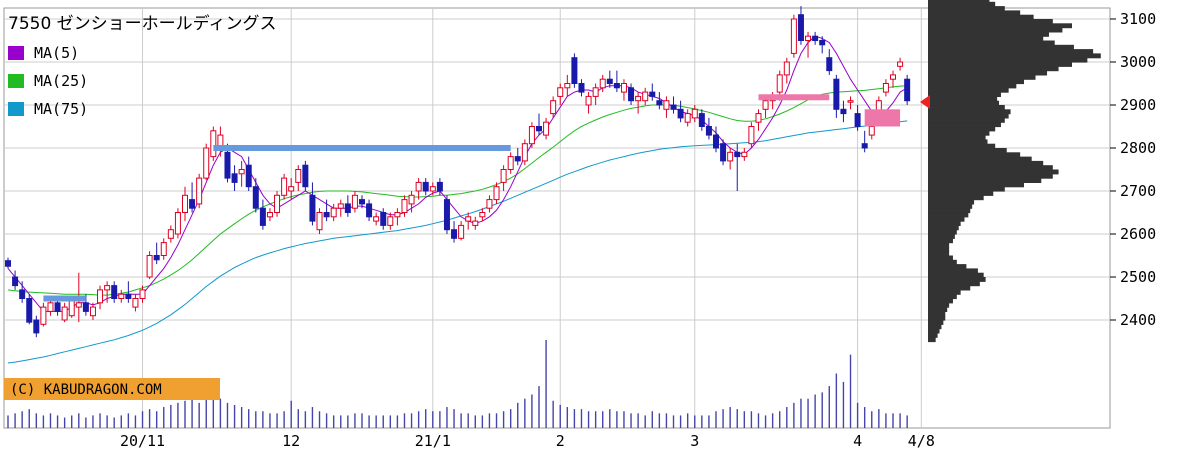  I want to click on credit-text: (C) KABUDRAGON.COM, so click(86, 390).